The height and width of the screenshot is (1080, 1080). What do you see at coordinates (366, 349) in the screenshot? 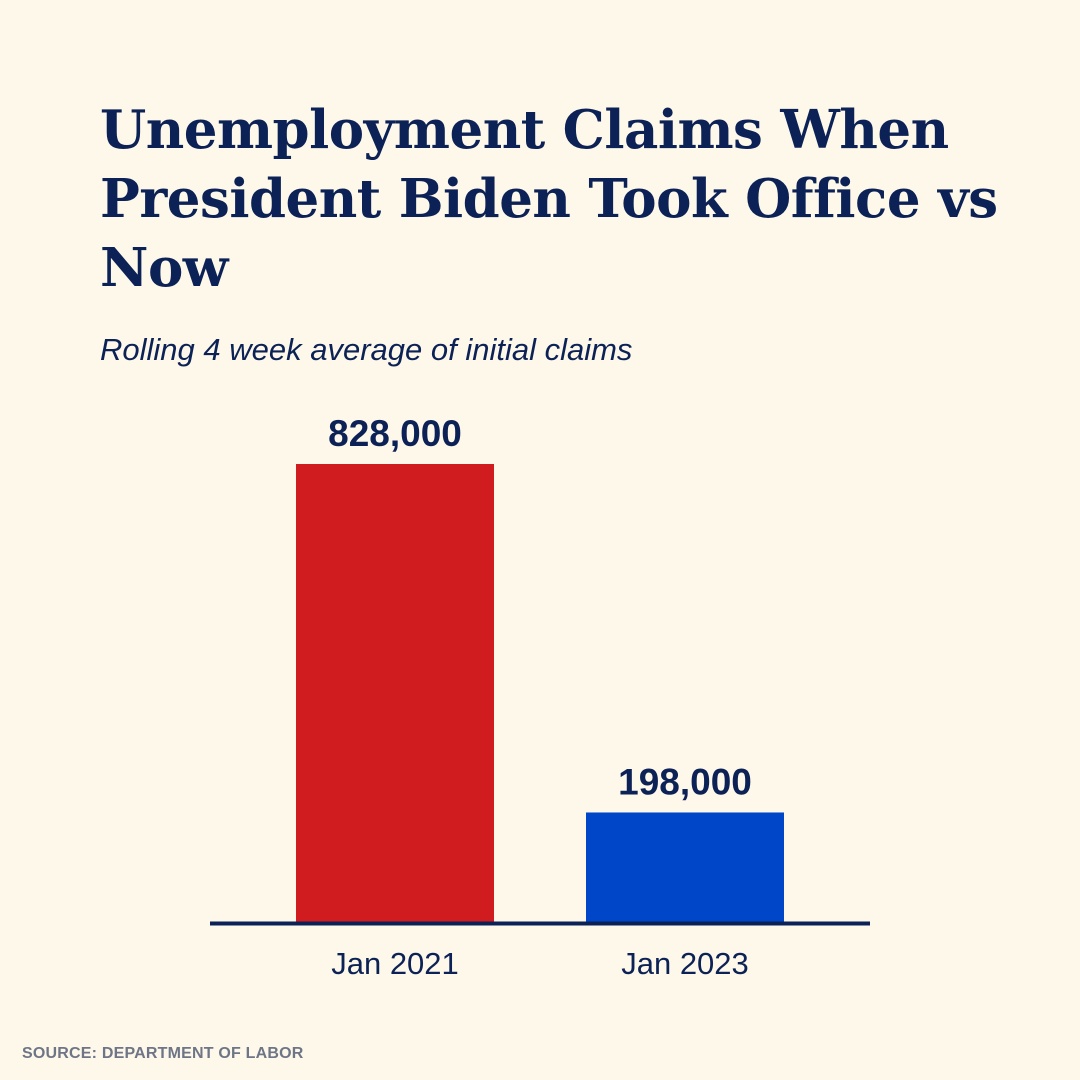
I see `chart-subtitle: Rolling 4 week average of initial claims` at bounding box center [366, 349].